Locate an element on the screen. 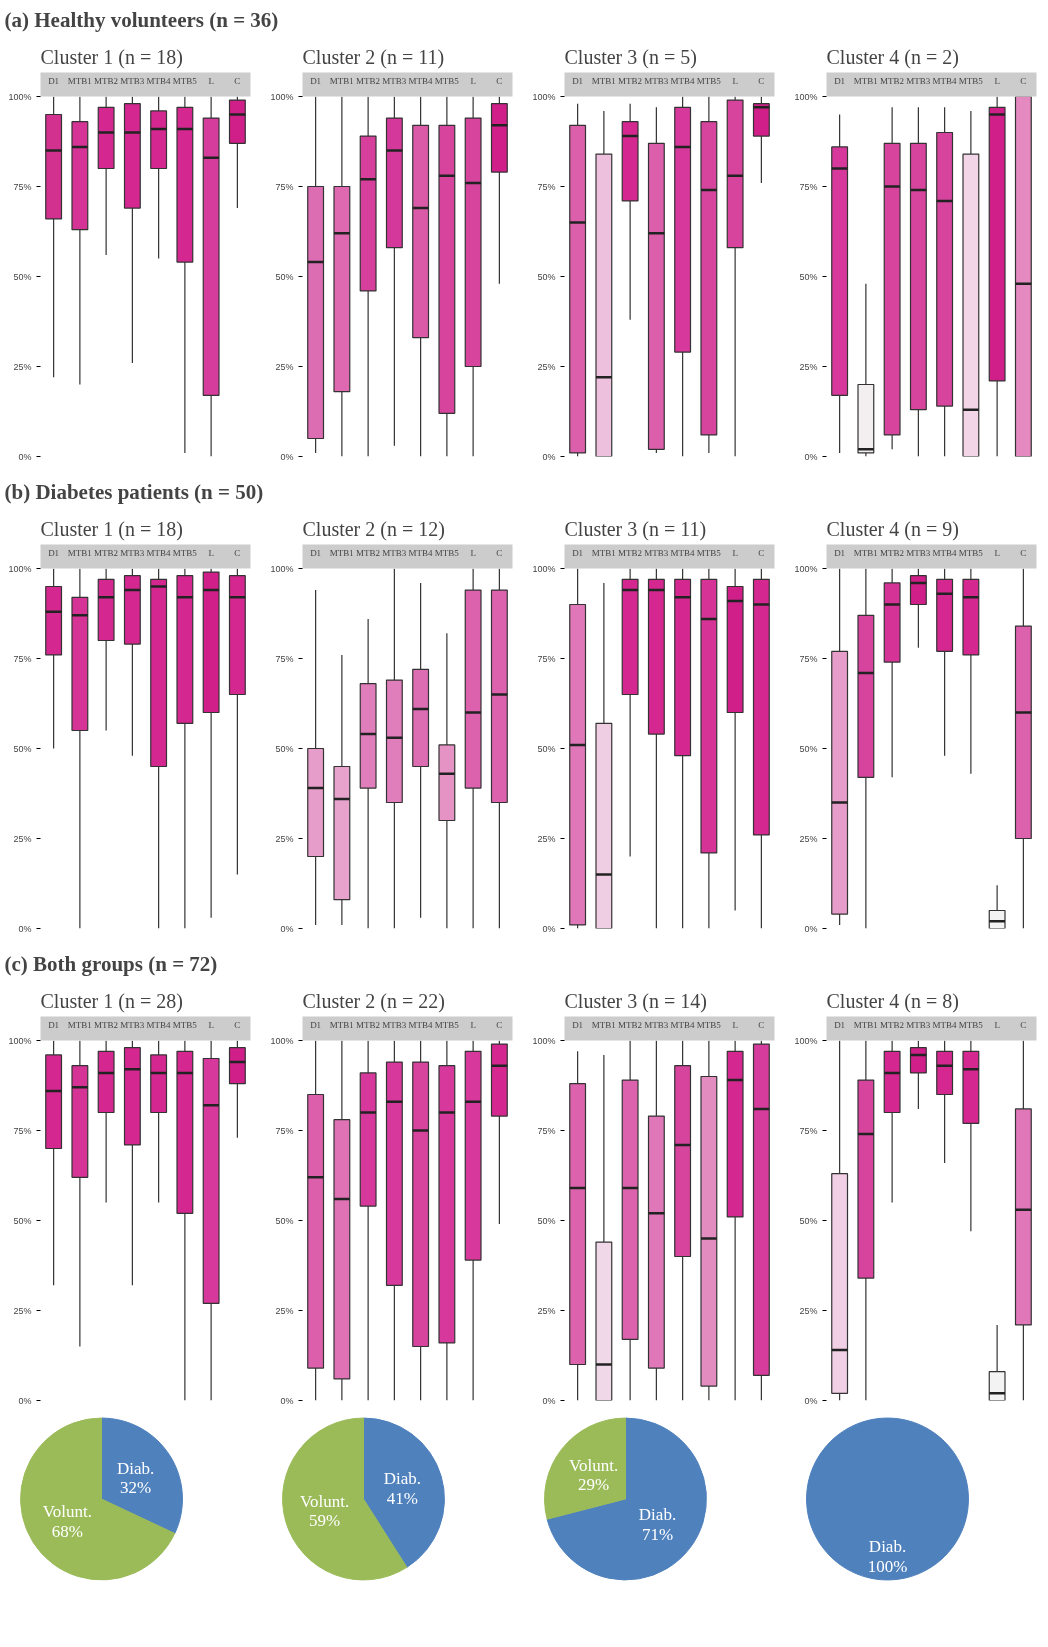  data-label: 100% is located at coordinates (887, 1566).